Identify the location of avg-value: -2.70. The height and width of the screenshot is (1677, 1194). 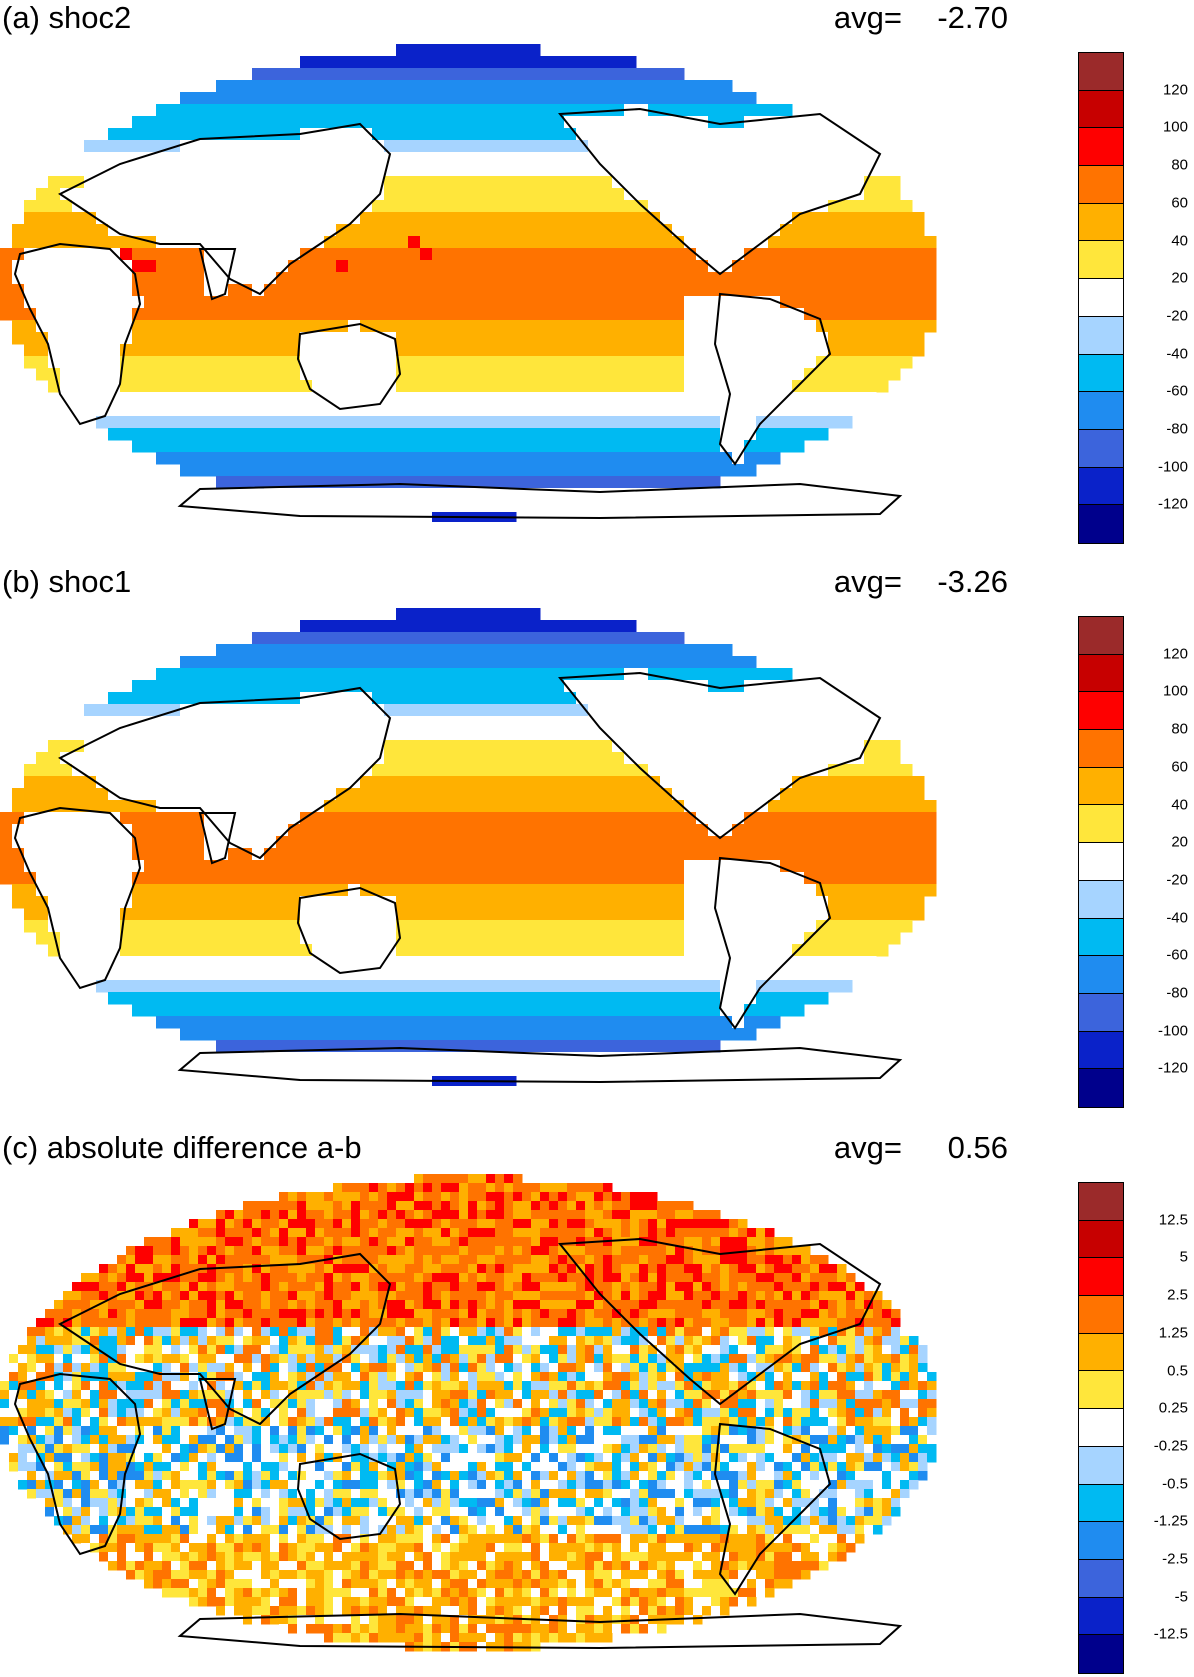
(972, 17).